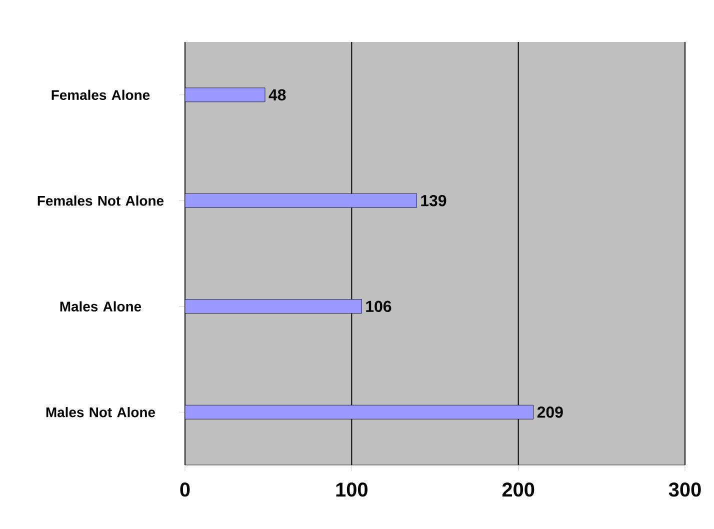 The height and width of the screenshot is (529, 714). I want to click on data-label: 139, so click(433, 200).